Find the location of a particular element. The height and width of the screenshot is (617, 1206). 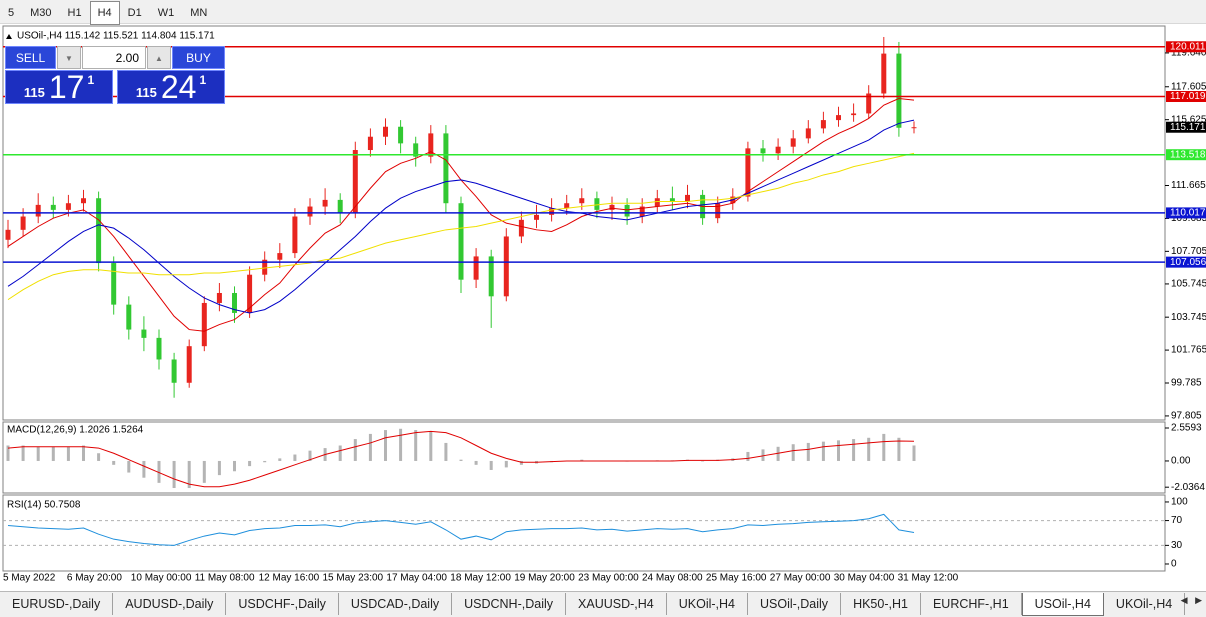

chart-tab: USDCNH-,Daily is located at coordinates (509, 604).